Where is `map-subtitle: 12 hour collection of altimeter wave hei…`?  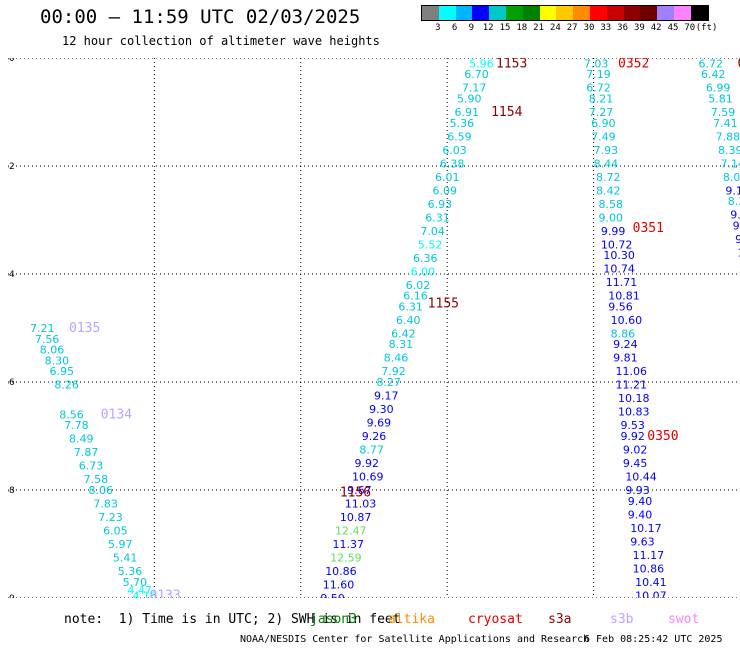
map-subtitle: 12 hour collection of altimeter wave hei… is located at coordinates (221, 41).